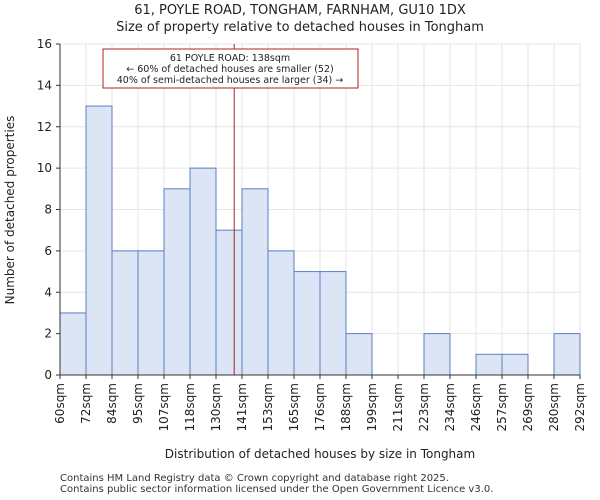 The width and height of the screenshot is (600, 500). Describe the element at coordinates (164, 407) in the screenshot. I see `x-tick-label: 107sqm` at that location.